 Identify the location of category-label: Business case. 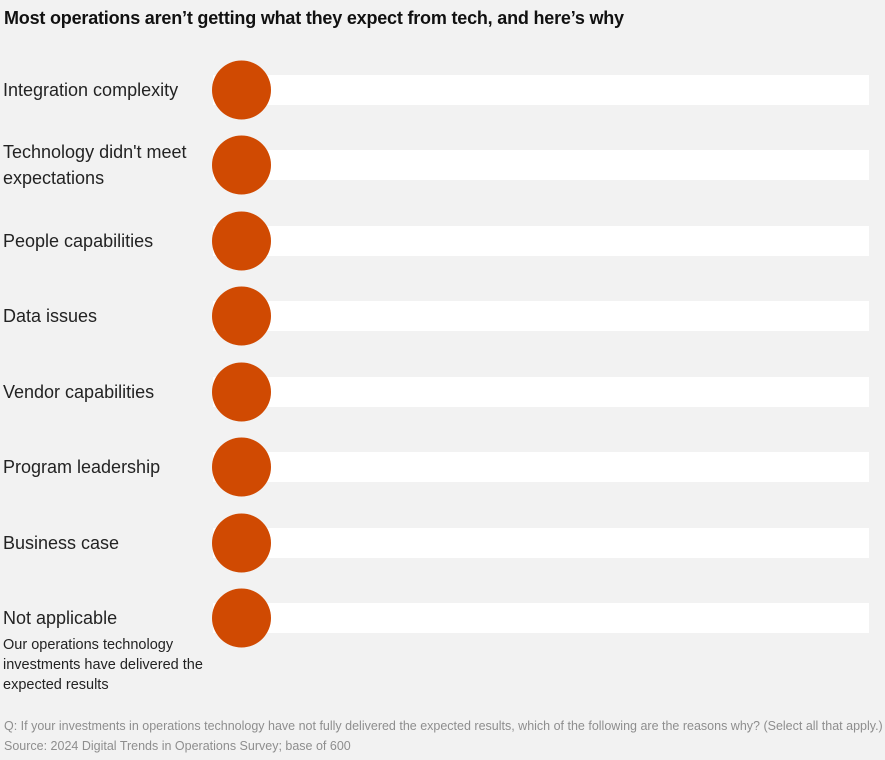
(61, 542).